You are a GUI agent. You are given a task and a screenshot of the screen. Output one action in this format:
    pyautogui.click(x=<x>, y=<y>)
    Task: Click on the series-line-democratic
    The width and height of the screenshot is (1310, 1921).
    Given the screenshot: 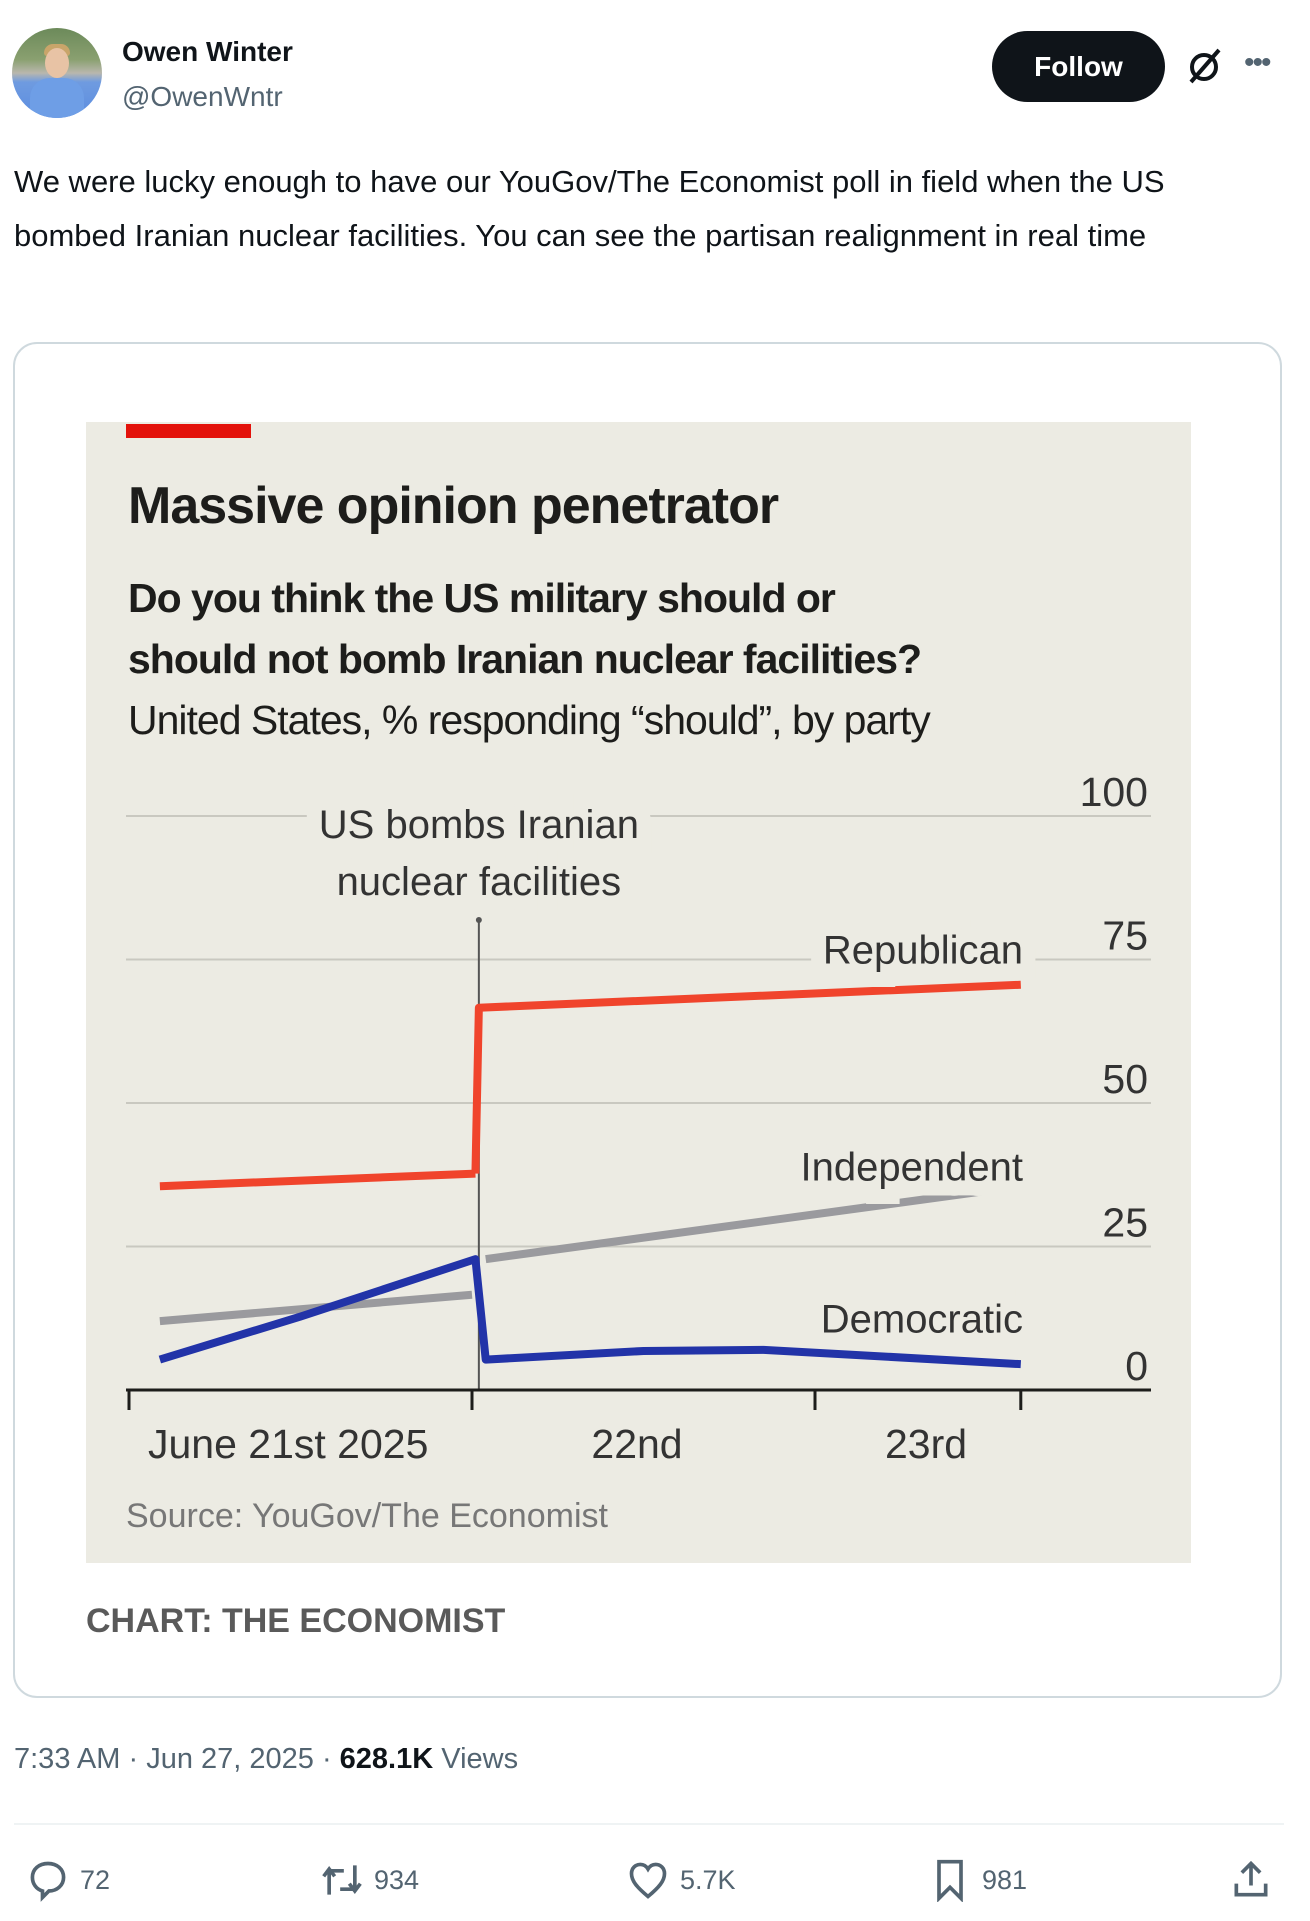 What is the action you would take?
    pyautogui.click(x=590, y=1312)
    